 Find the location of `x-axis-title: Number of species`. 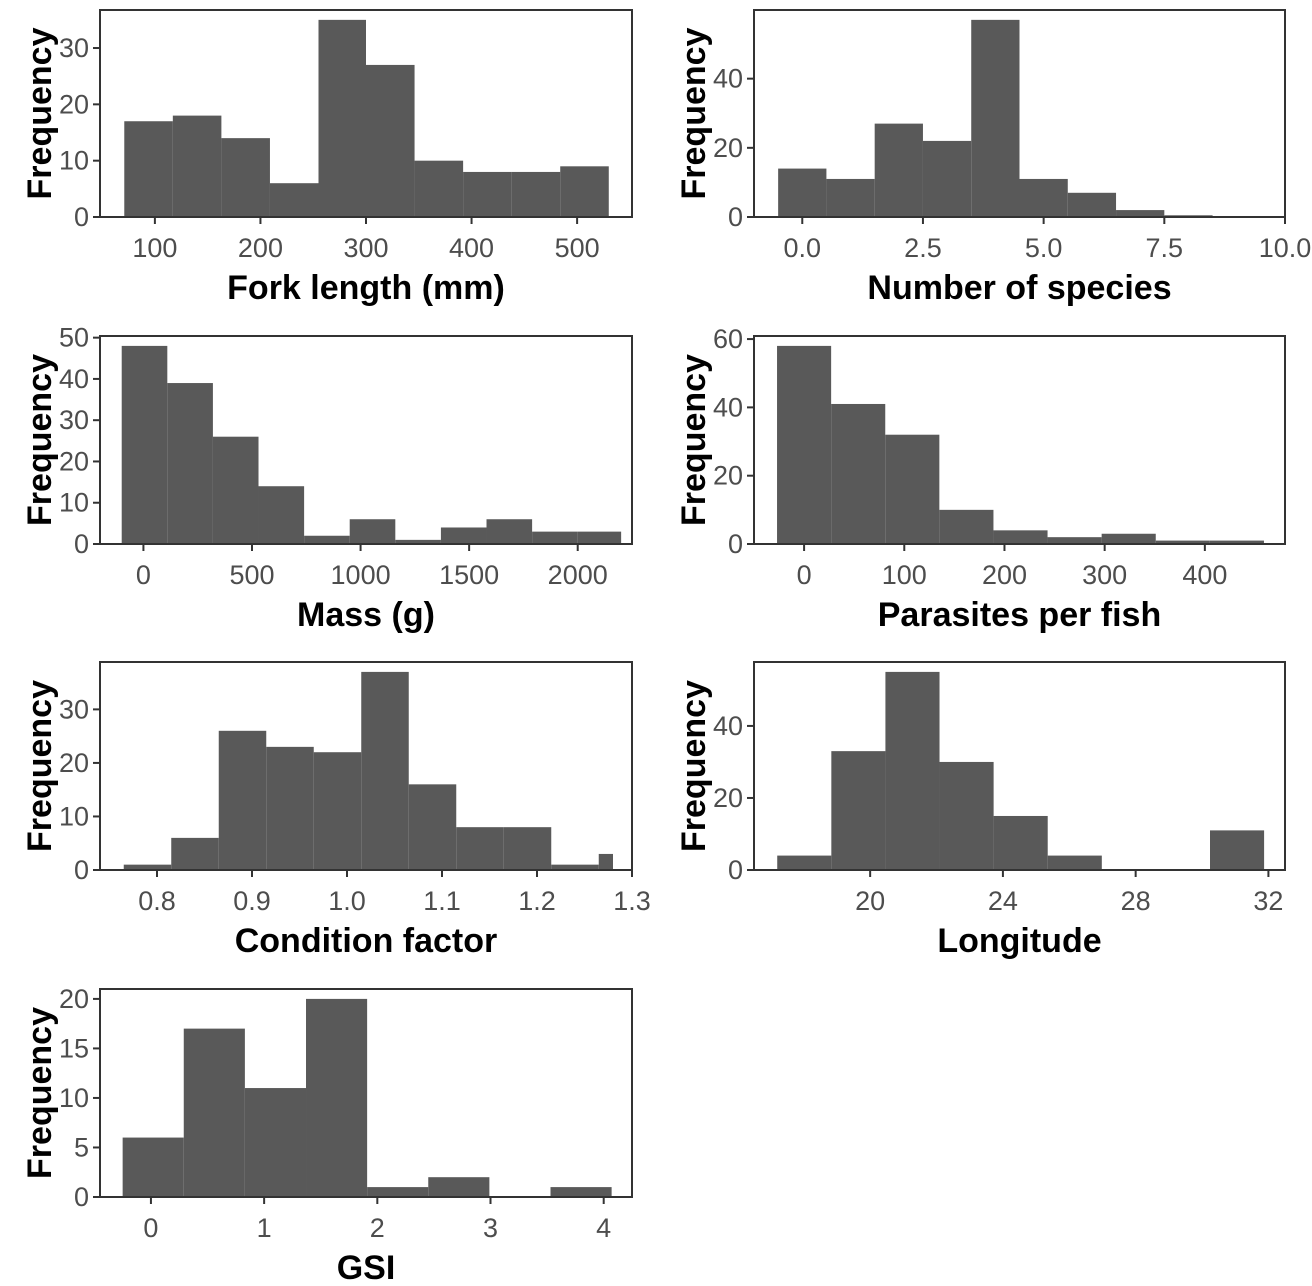

x-axis-title: Number of species is located at coordinates (1019, 288).